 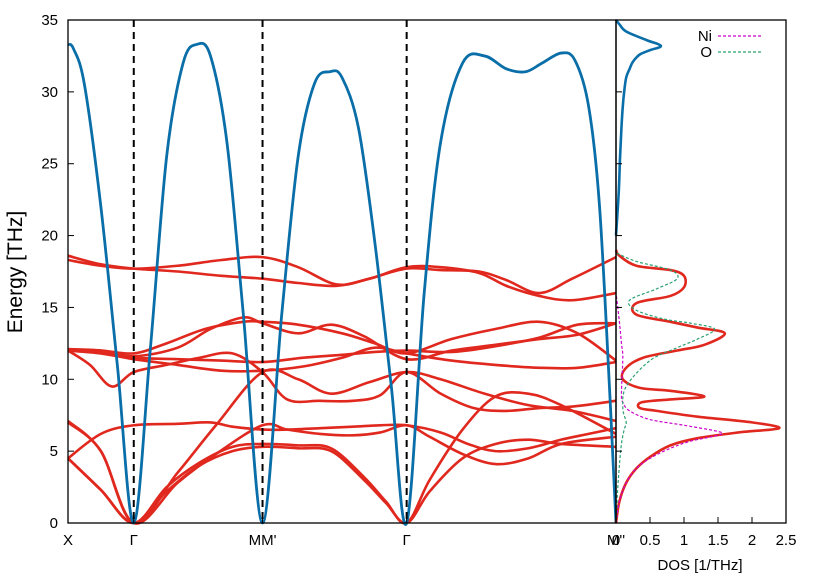 I want to click on dos-x-tick-label: 1.5, so click(x=718, y=540).